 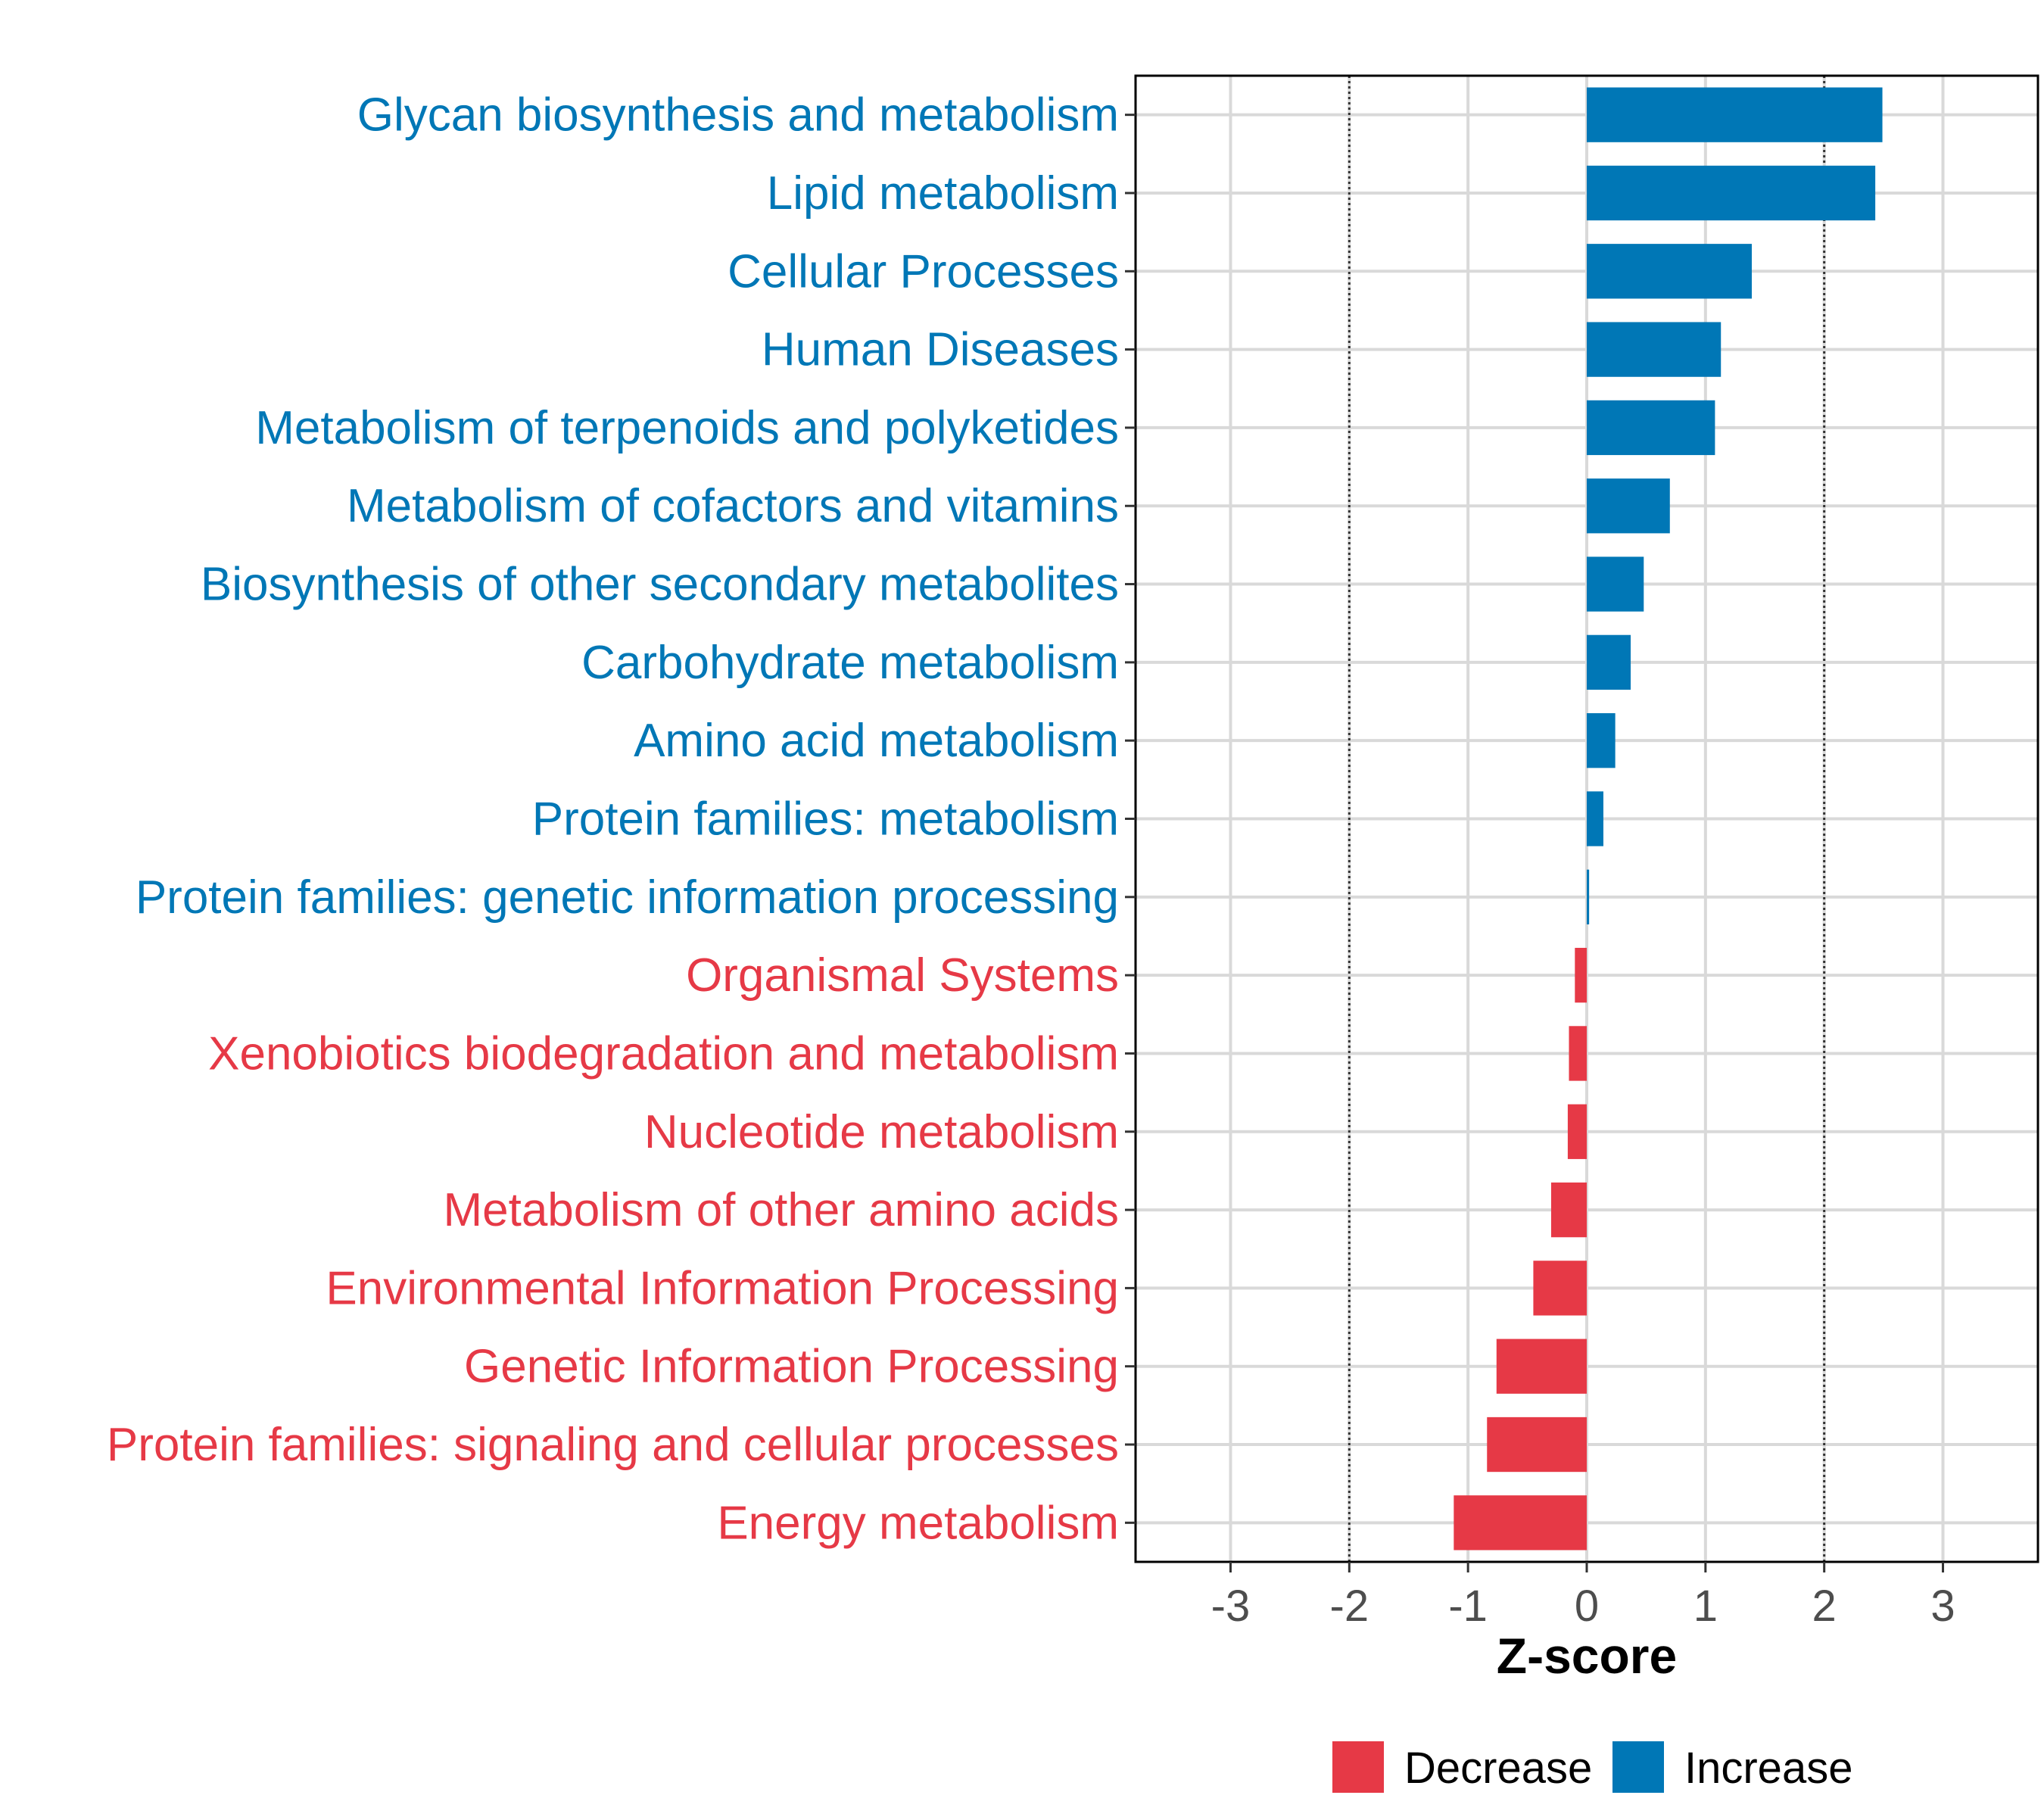 What do you see at coordinates (943, 193) in the screenshot?
I see `category-label: Lipid metabolism` at bounding box center [943, 193].